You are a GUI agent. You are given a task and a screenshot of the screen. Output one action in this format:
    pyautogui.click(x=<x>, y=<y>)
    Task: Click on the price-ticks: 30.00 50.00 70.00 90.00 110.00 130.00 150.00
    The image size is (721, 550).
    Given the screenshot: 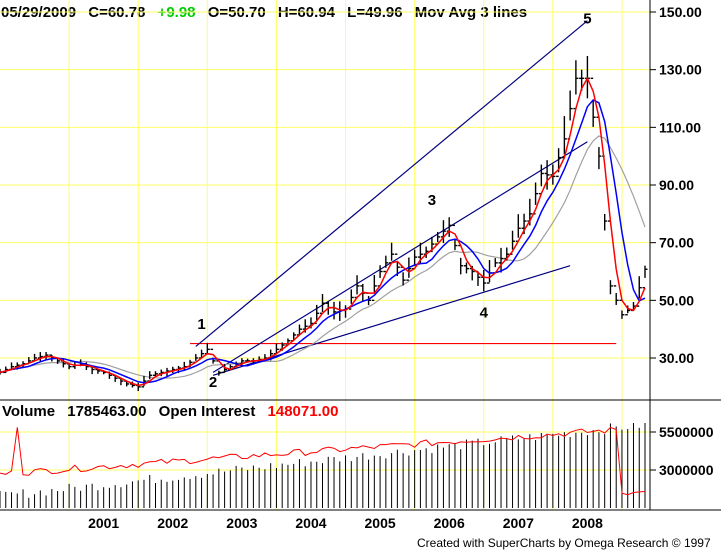 What is the action you would take?
    pyautogui.click(x=676, y=185)
    